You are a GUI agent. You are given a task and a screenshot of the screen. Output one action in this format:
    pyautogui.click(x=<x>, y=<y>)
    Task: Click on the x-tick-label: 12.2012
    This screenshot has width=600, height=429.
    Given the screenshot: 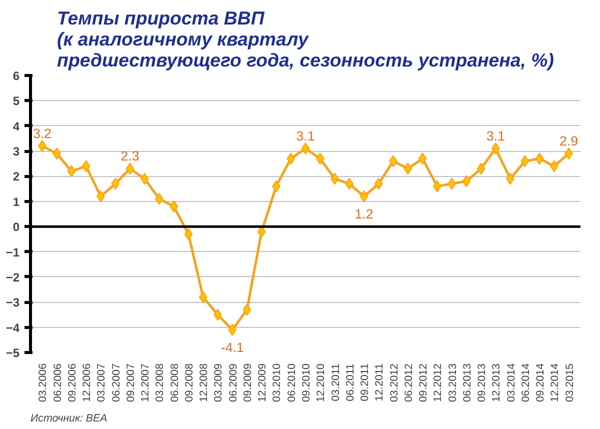 What is the action you would take?
    pyautogui.click(x=438, y=382)
    